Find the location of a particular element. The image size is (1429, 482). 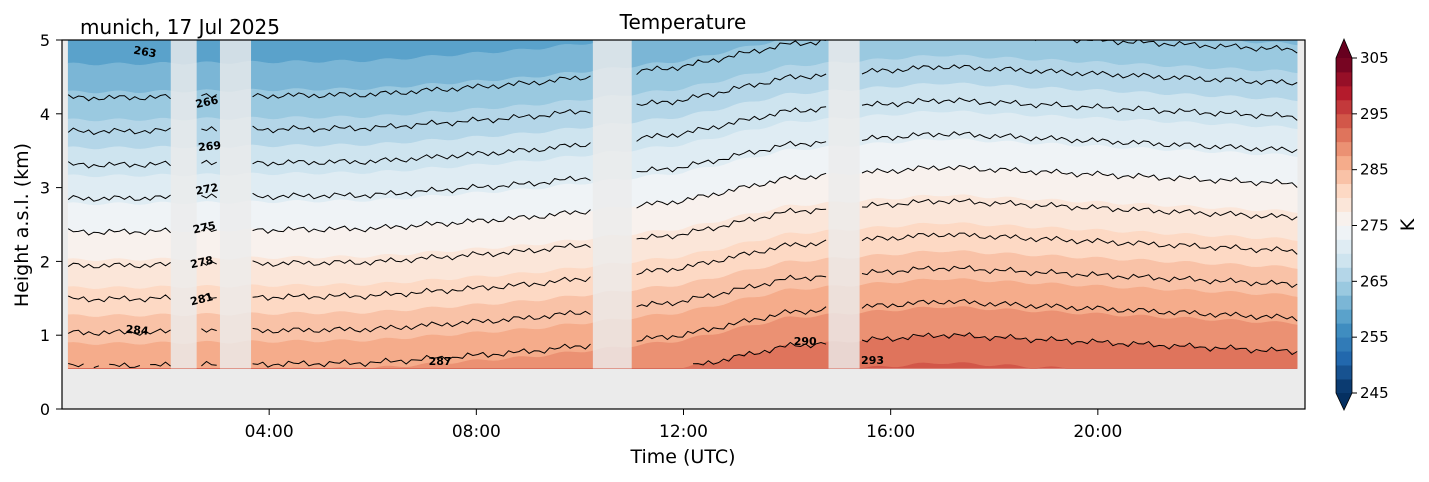

colorbar-tick-label: 245 is located at coordinates (1374, 393).